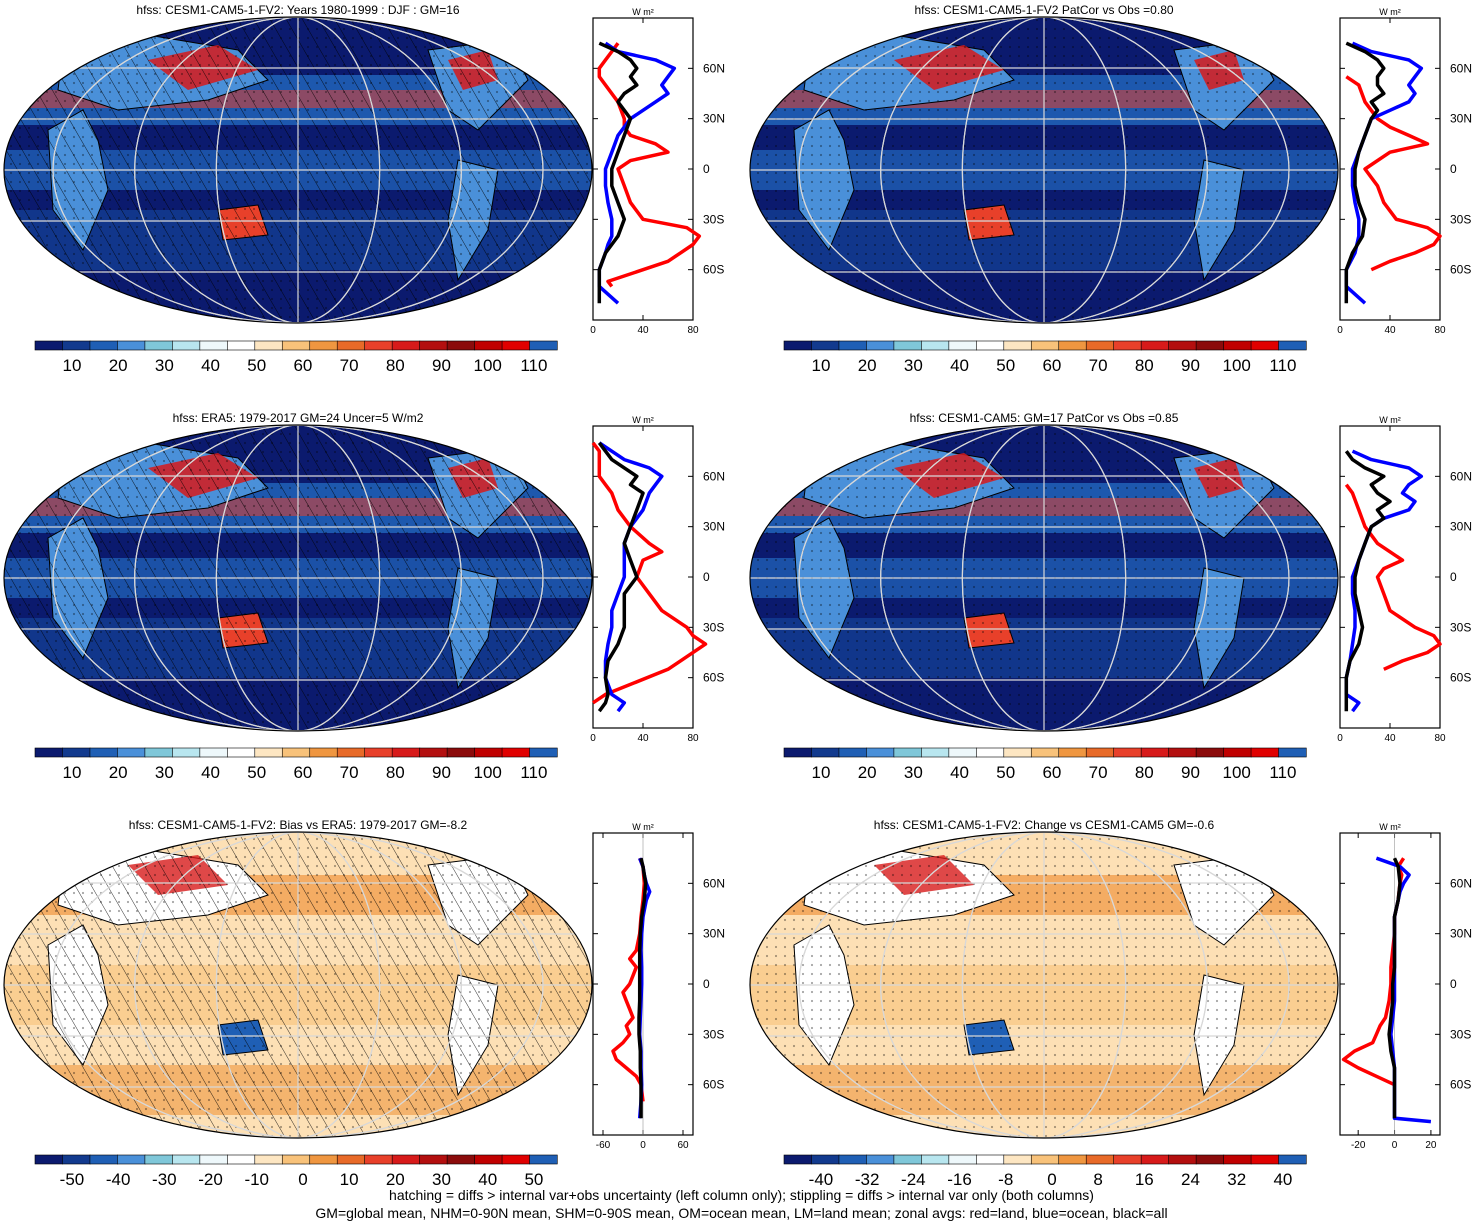 The image size is (1483, 1221). What do you see at coordinates (298, 418) in the screenshot?
I see `panel-title-3: hfss: ERA5: 1979-2017 GM=24 Uncer=5 W/m2` at bounding box center [298, 418].